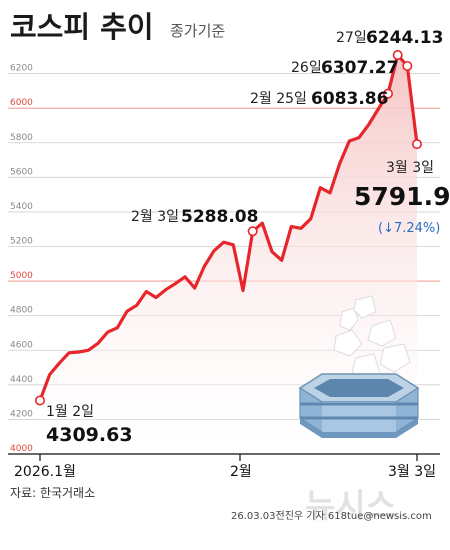 The height and width of the screenshot is (550, 450). I want to click on watermark: 뉴시스, so click(350, 505).